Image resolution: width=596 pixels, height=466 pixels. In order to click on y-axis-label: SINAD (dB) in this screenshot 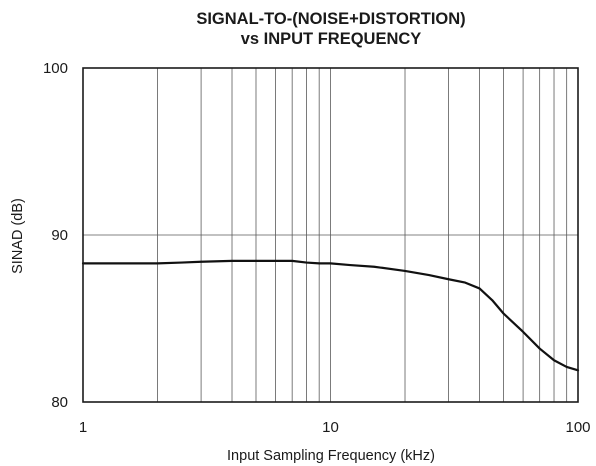, I will do `click(18, 236)`.